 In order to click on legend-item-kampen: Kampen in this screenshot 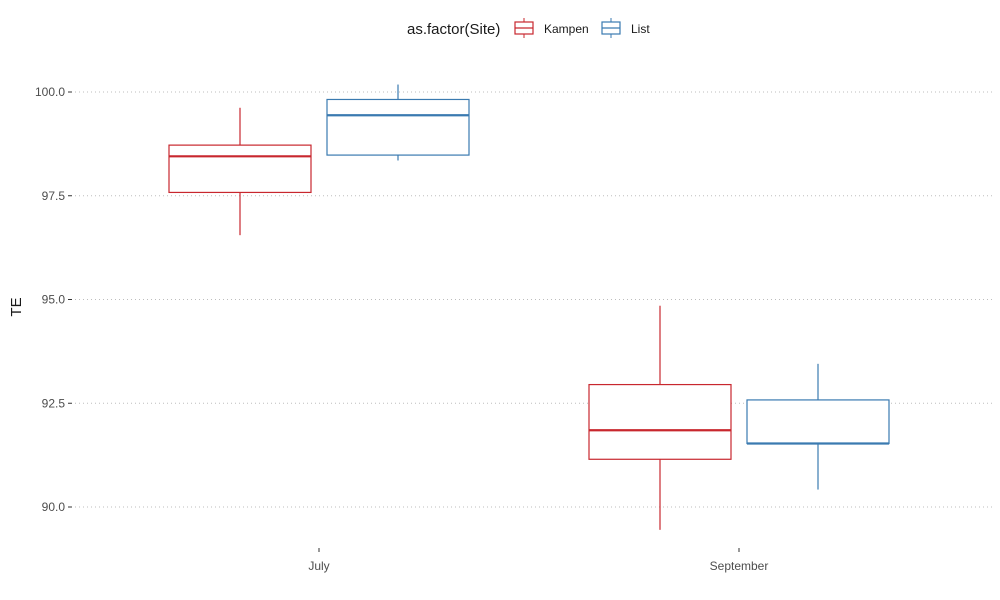, I will do `click(551, 28)`.